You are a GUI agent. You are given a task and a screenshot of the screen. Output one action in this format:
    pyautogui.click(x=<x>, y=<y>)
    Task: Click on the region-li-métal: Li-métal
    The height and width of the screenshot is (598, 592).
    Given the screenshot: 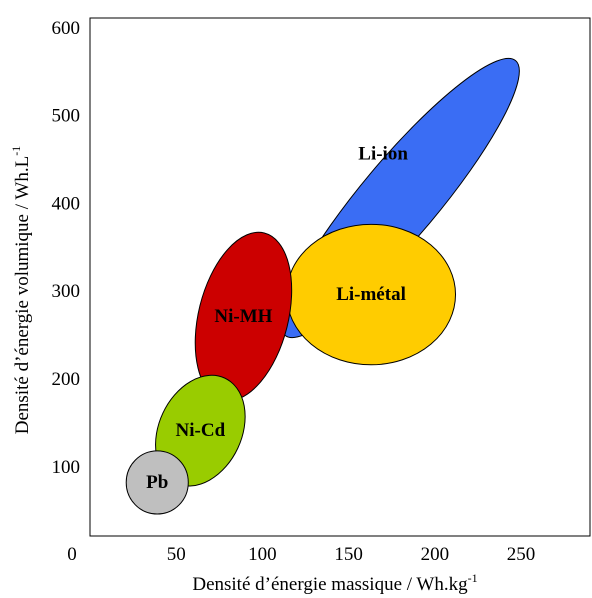 What is the action you would take?
    pyautogui.click(x=371, y=294)
    